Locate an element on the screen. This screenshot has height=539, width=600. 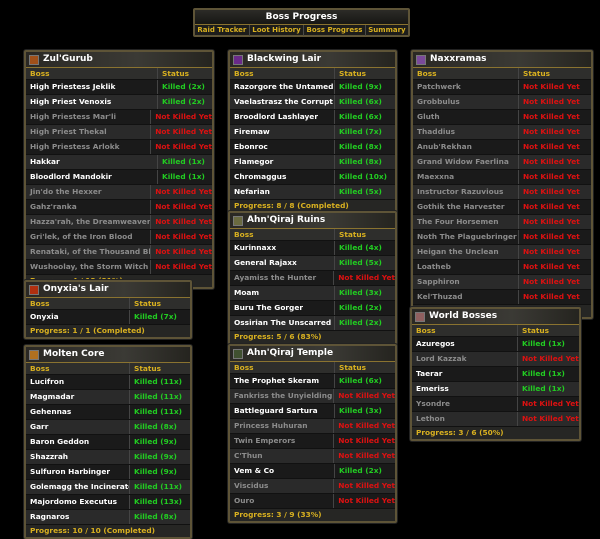
boss-row: Flamegor Killed (8x) is located at coordinates (312, 162).